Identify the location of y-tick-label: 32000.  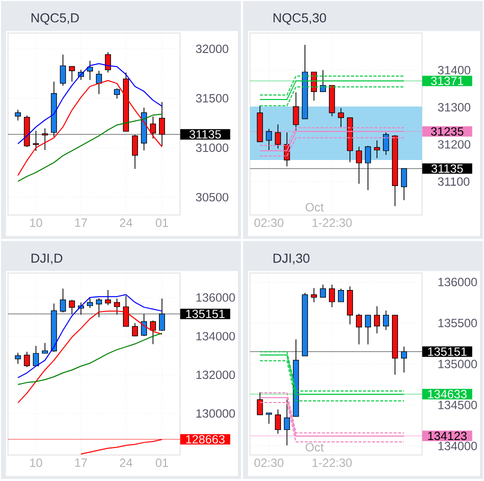
(212, 49).